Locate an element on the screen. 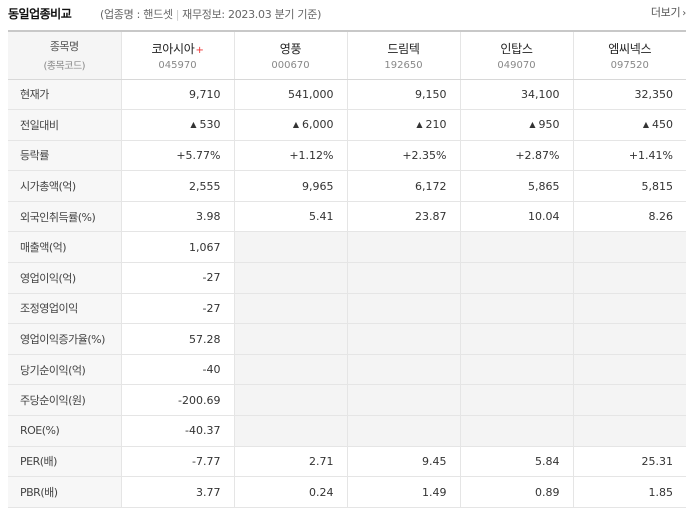 The image size is (690, 512). value-cell: 10.04 is located at coordinates (516, 217).